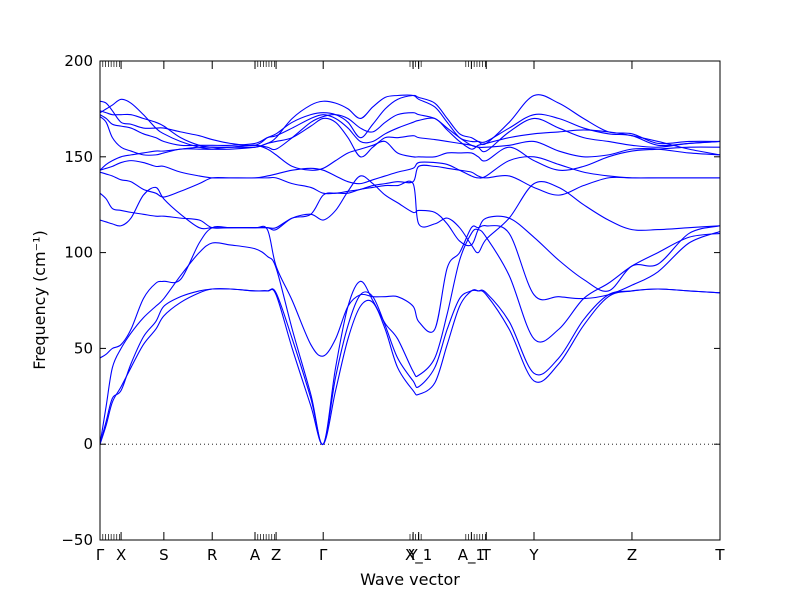 The height and width of the screenshot is (600, 800). Describe the element at coordinates (121, 555) in the screenshot. I see `x-tick-label: X` at that location.